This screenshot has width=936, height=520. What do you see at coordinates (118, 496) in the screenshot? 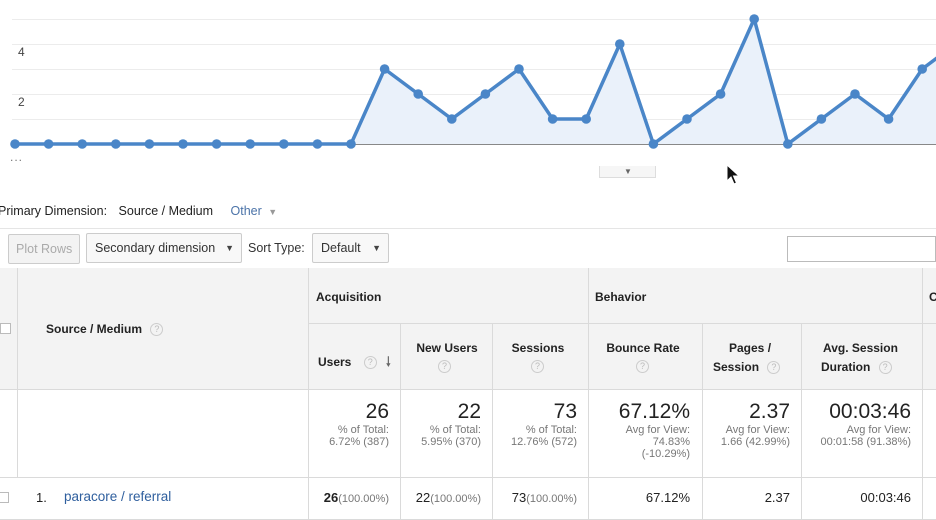
I see `row-source-link: paracore / referral` at bounding box center [118, 496].